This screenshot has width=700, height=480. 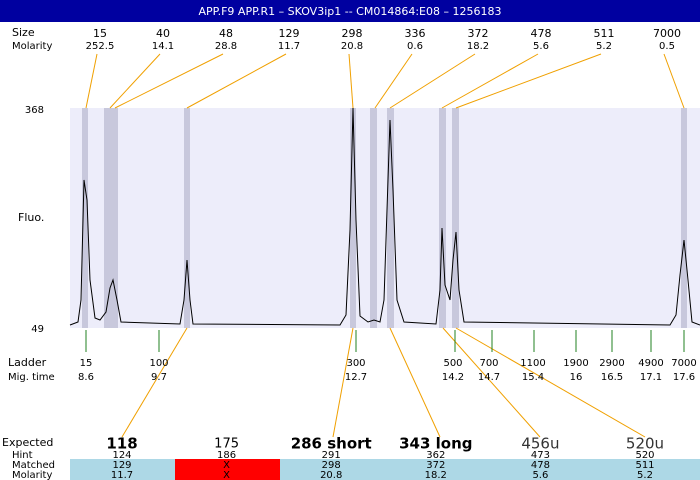 What do you see at coordinates (159, 377) in the screenshot?
I see `ladder-time: 9.7` at bounding box center [159, 377].